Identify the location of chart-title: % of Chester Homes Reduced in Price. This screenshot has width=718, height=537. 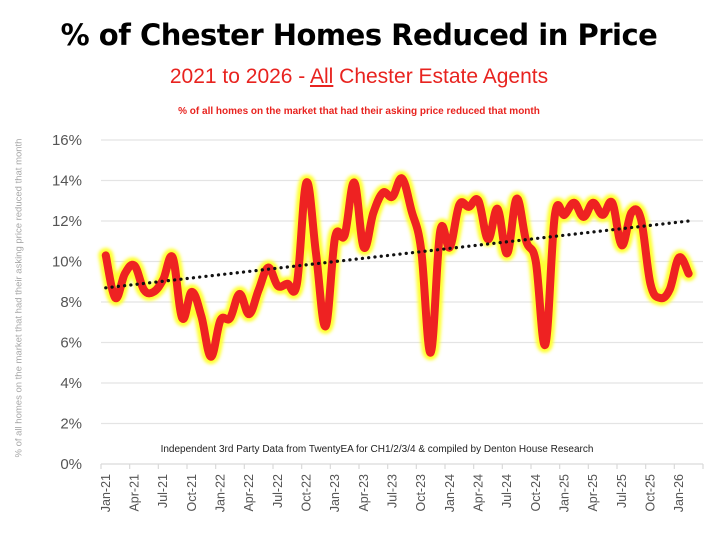
(359, 35).